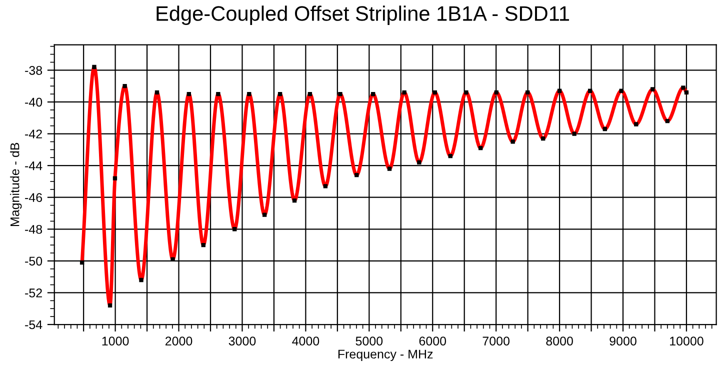 Image resolution: width=725 pixels, height=373 pixels. What do you see at coordinates (33, 261) in the screenshot?
I see `y-tick-label: -50` at bounding box center [33, 261].